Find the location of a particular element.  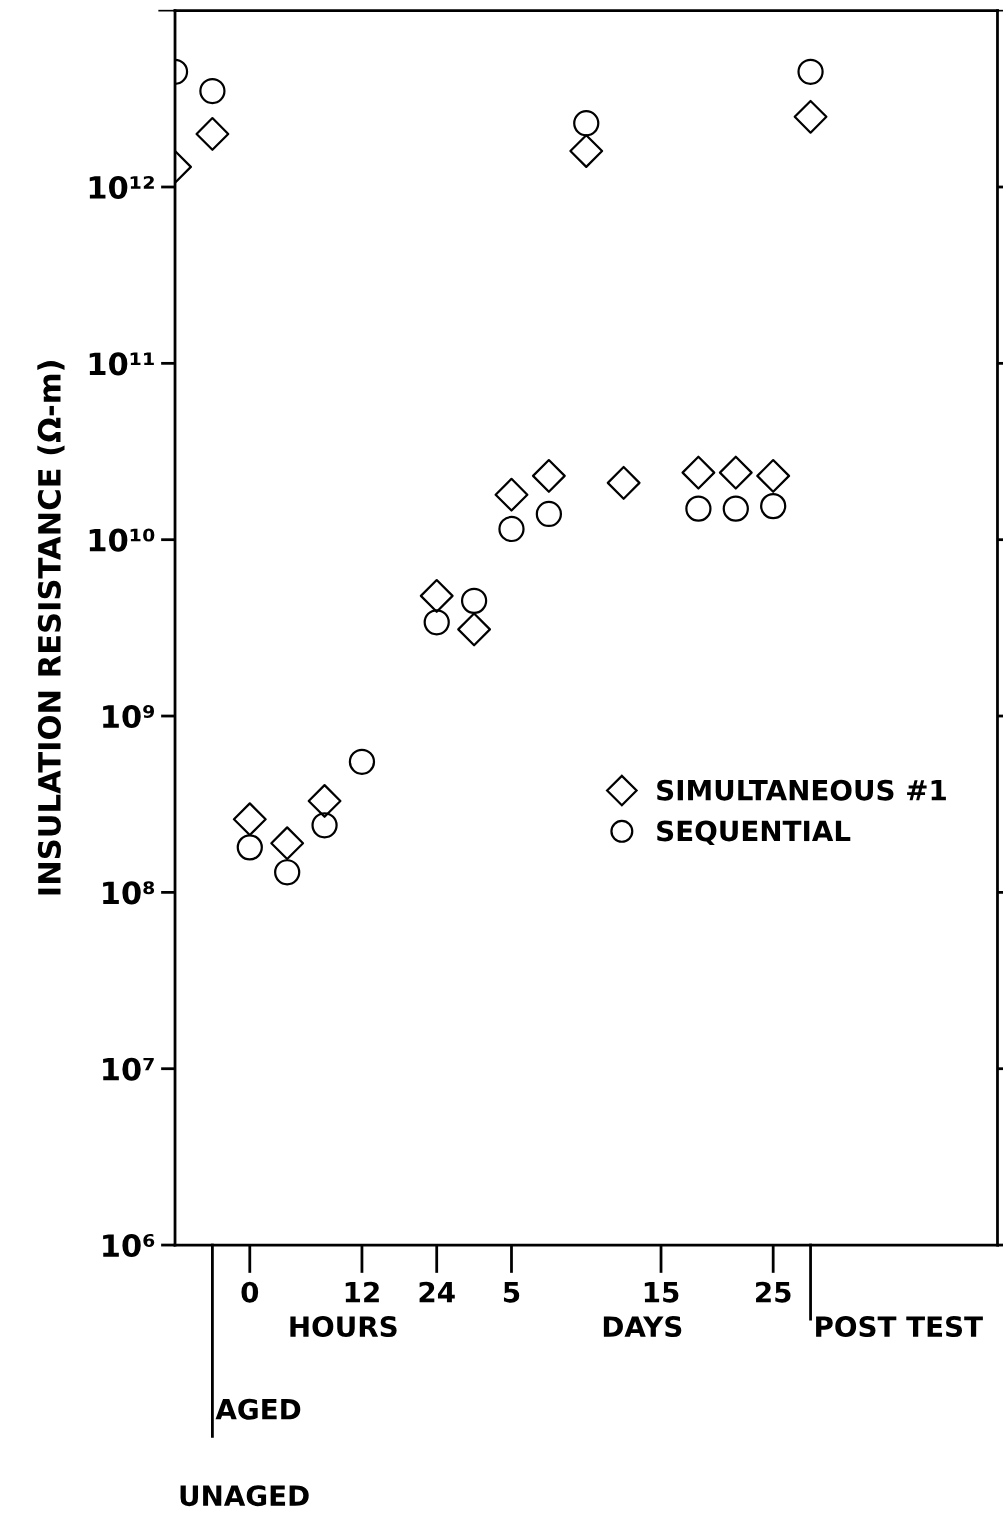

x-tick-label: 5 is located at coordinates (511, 1292).